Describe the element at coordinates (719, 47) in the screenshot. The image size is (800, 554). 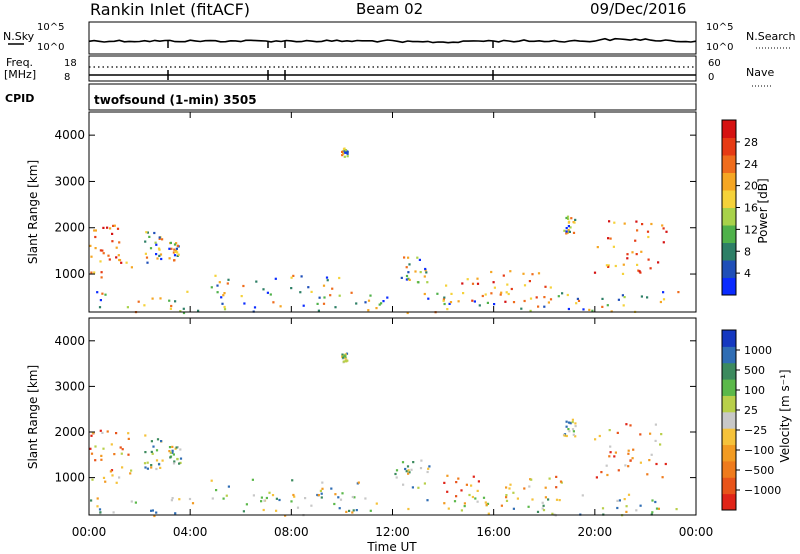
I see `noise-right-tick-bottom: 10^0` at that location.